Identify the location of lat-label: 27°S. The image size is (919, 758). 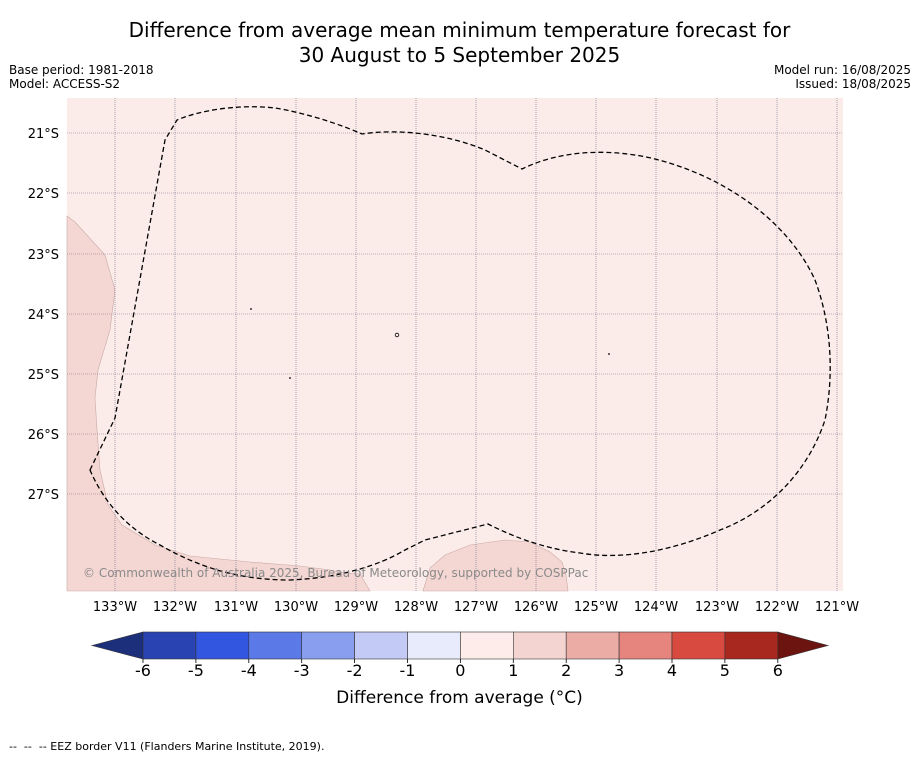
(43, 495).